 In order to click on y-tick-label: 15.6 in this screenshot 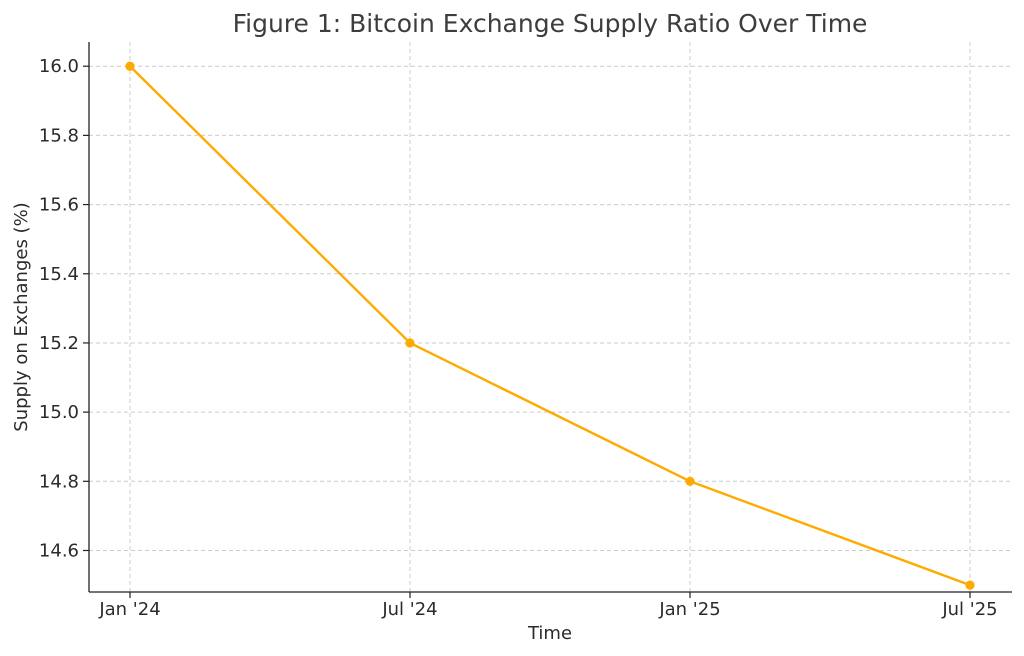, I will do `click(59, 205)`.